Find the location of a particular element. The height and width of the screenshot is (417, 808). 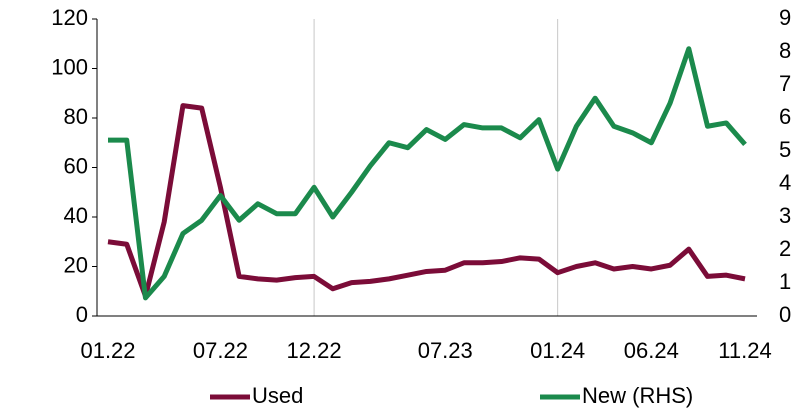

x-tick-label: 07.22 is located at coordinates (220, 350).